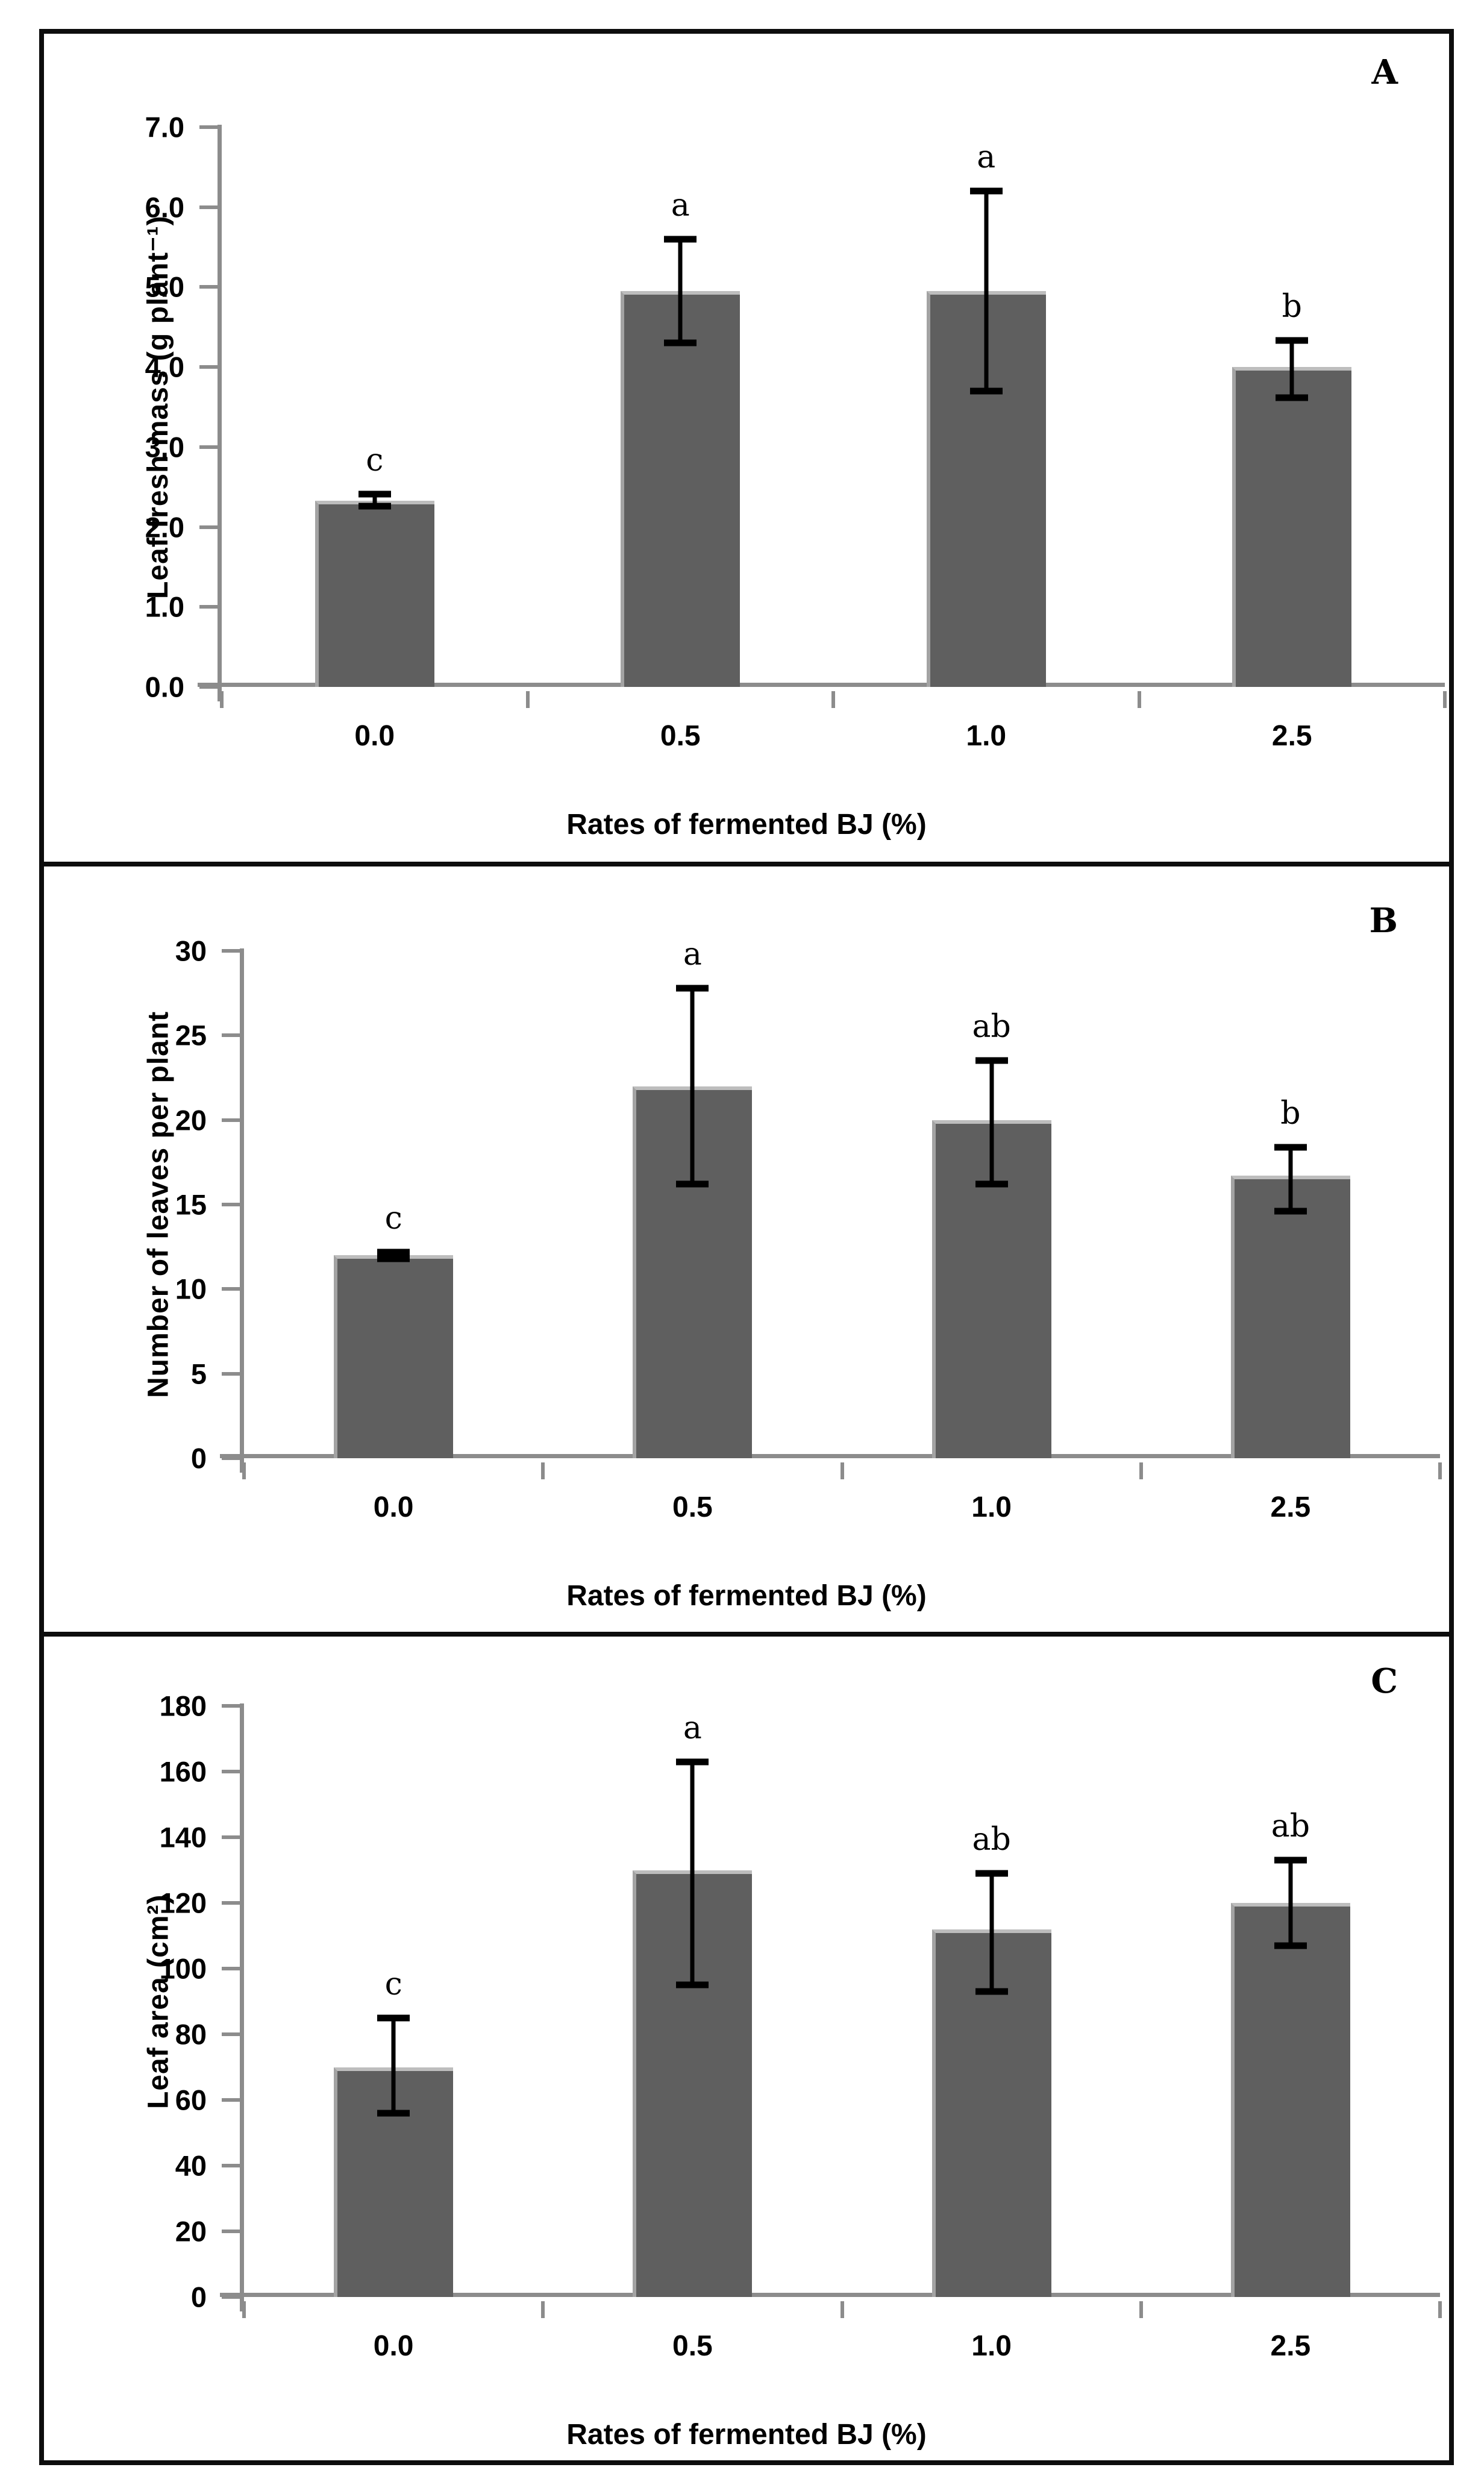 This screenshot has height=2485, width=1484. Describe the element at coordinates (1384, 72) in the screenshot. I see `panel-letter-A: A` at that location.